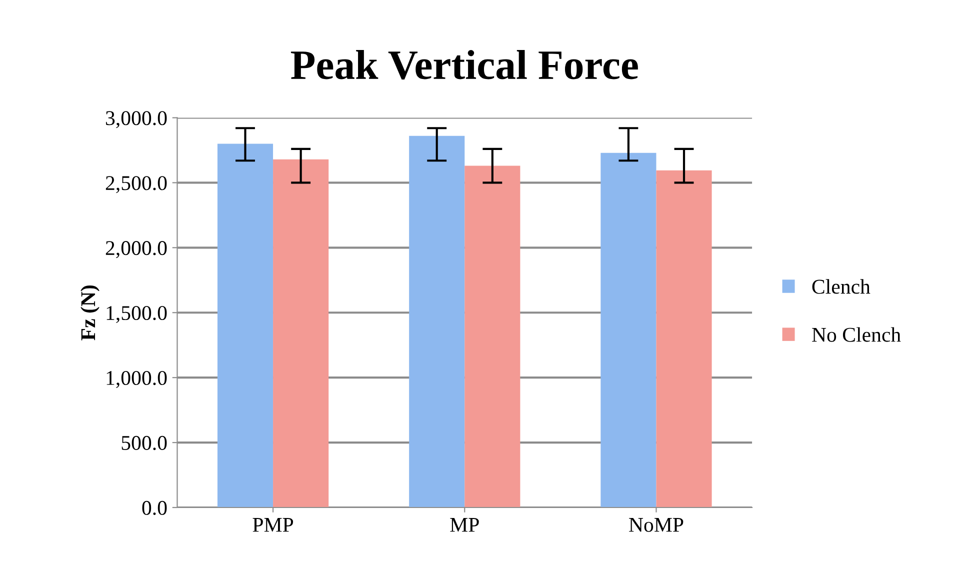 The image size is (958, 580). I want to click on y-axis-title: Fz (N), so click(90, 312).